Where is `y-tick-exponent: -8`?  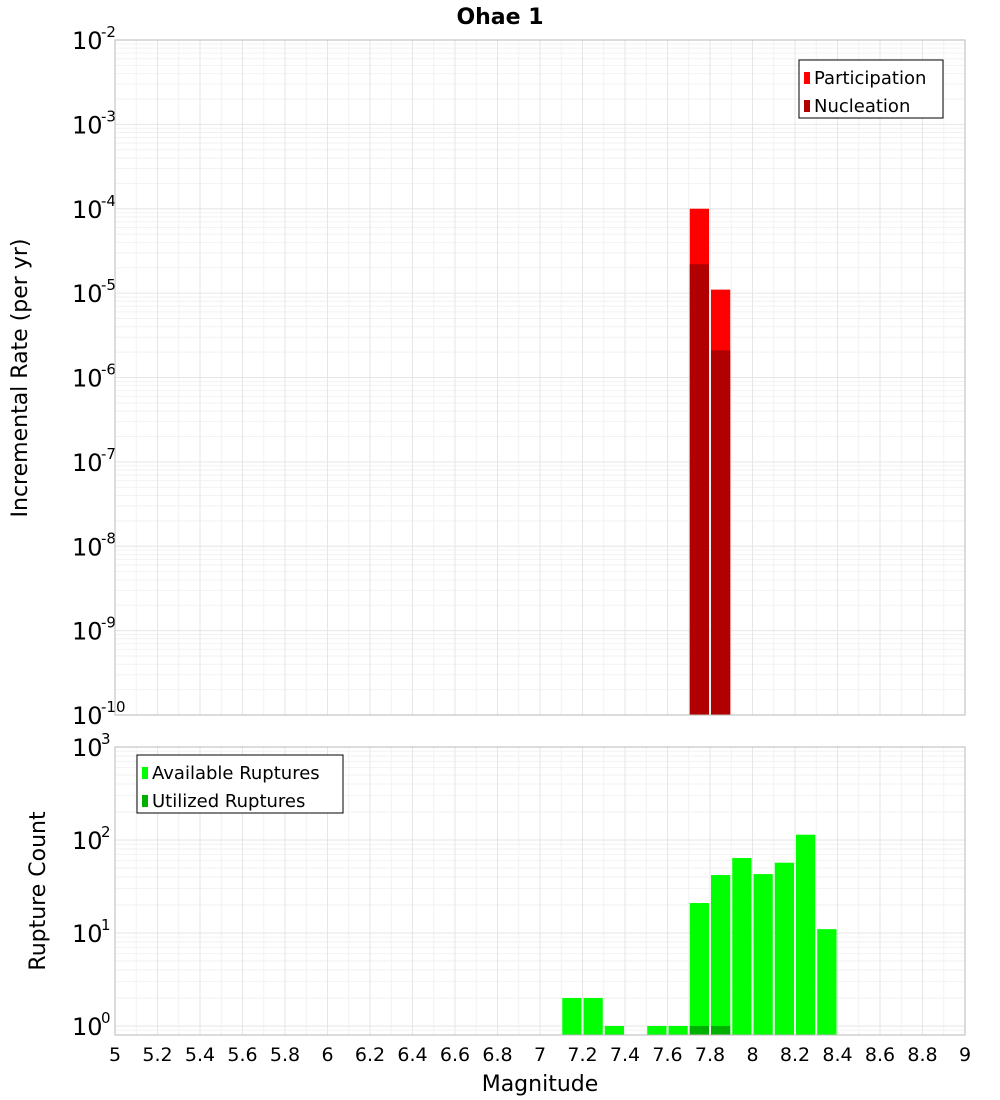
y-tick-exponent: -8 is located at coordinates (108, 538).